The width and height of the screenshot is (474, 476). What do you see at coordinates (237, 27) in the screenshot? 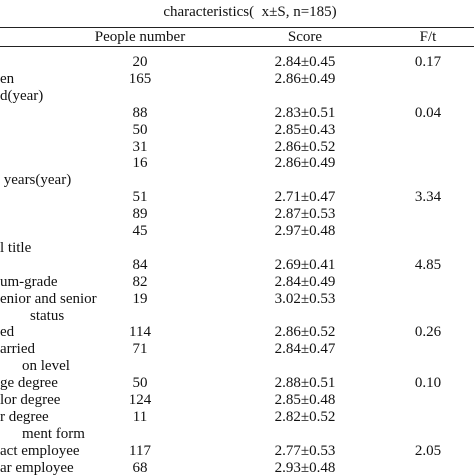
I see `top-rule` at bounding box center [237, 27].